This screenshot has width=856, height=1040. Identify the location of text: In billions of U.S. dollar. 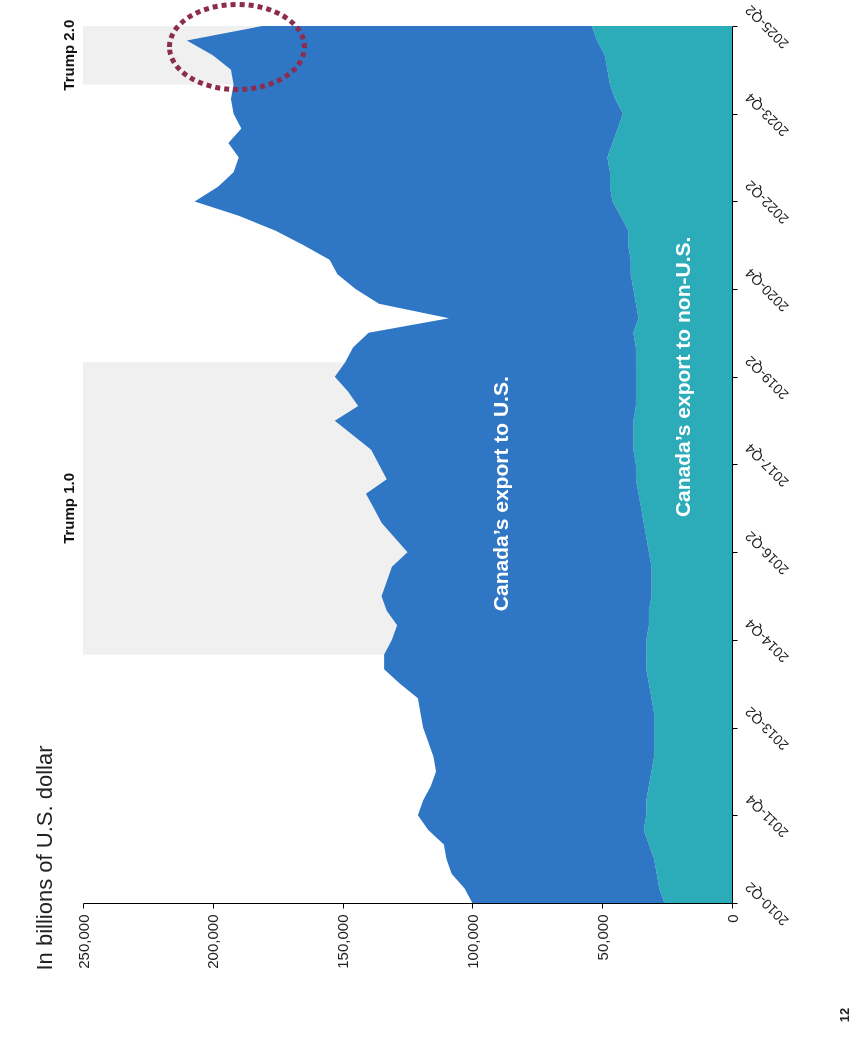
(44, 858).